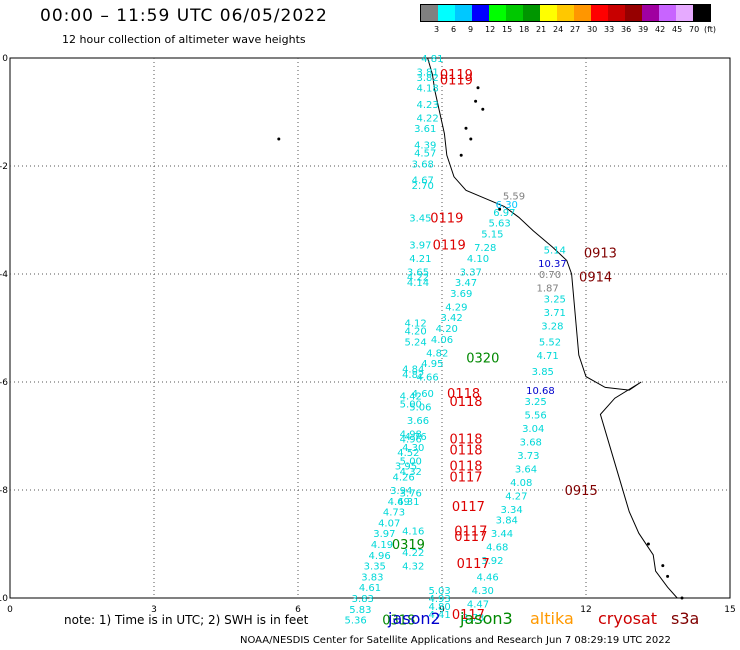 This screenshot has height=650, width=740. What do you see at coordinates (499, 224) in the screenshot?
I see `wave-height-label: 5.63` at bounding box center [499, 224].